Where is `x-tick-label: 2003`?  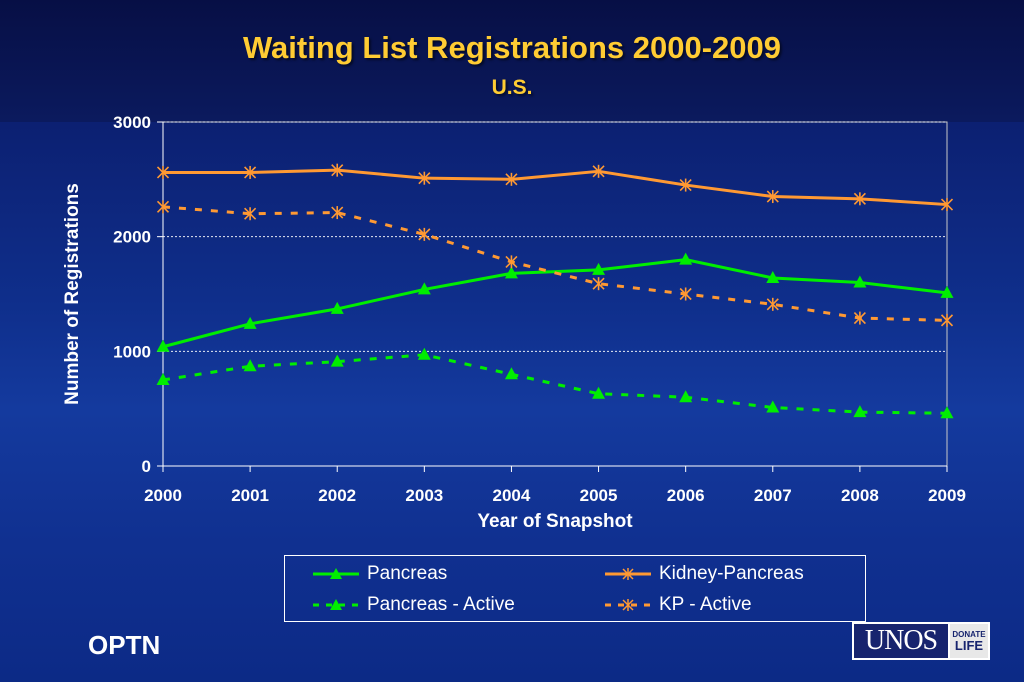
x-tick-label: 2003 is located at coordinates (424, 495).